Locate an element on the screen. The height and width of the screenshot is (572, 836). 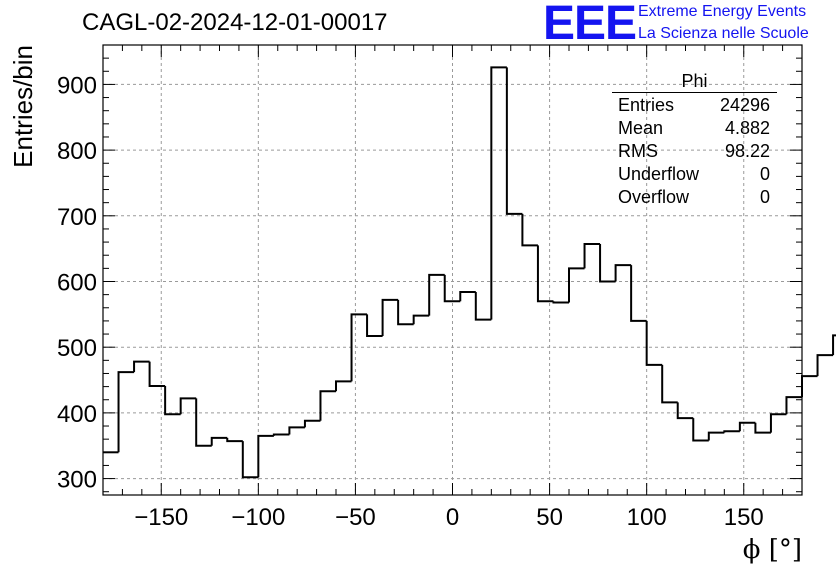
y-tick-label: 400 is located at coordinates (77, 414).